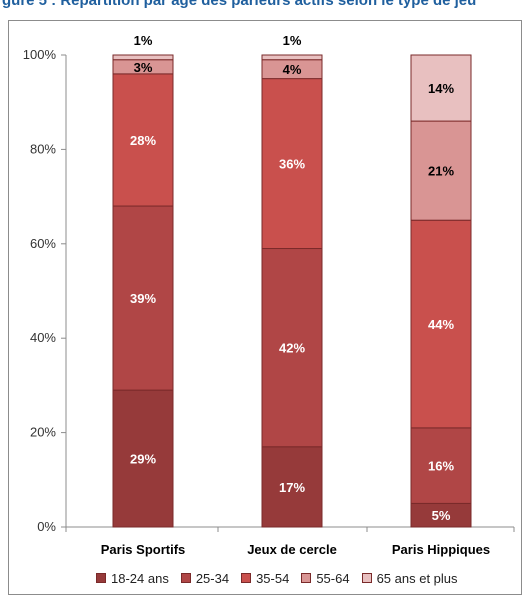 The width and height of the screenshot is (527, 597). I want to click on y-tick-label: 80%, so click(43, 148).